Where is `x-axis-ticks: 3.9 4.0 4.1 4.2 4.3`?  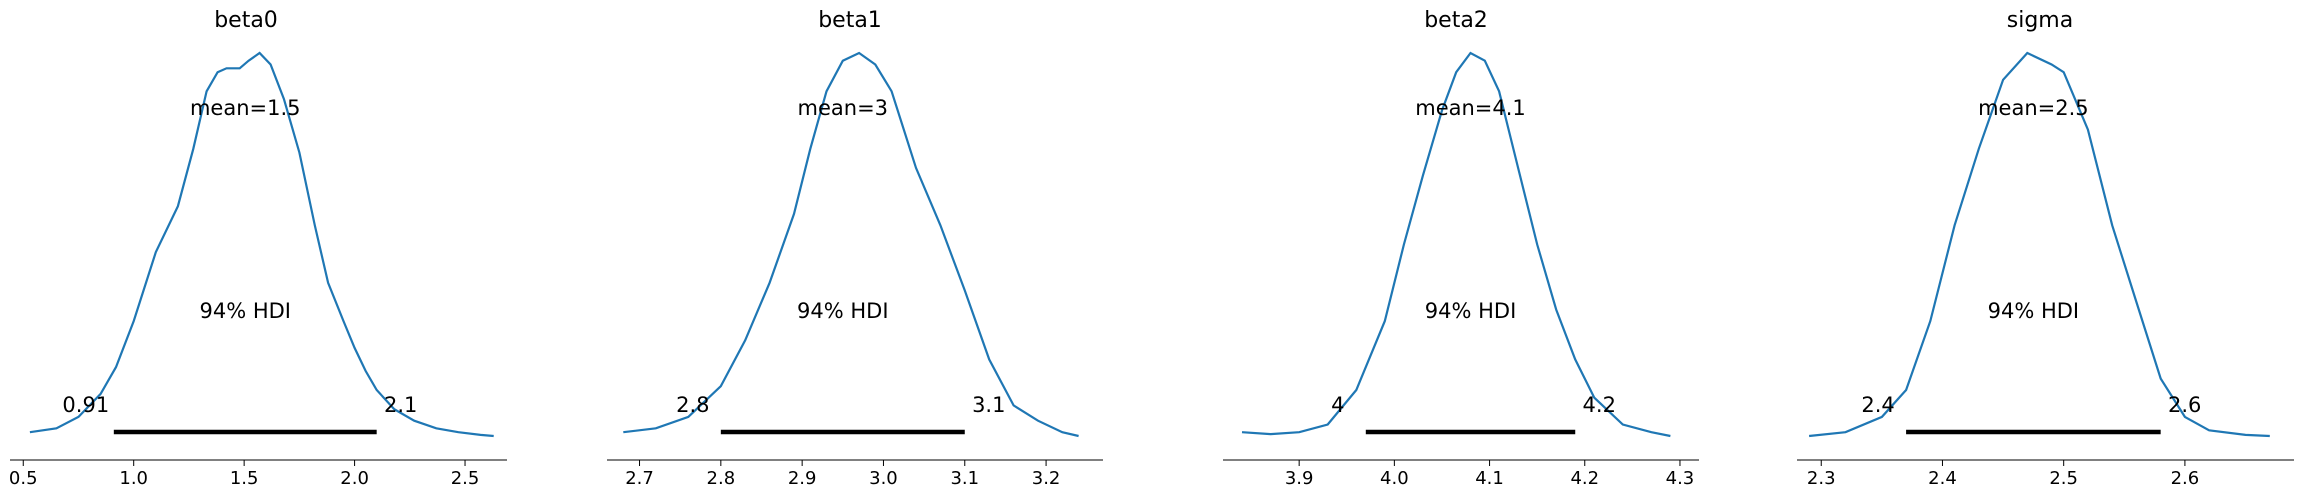 x-axis-ticks: 3.9 4.0 4.1 4.2 4.3 is located at coordinates (1489, 474).